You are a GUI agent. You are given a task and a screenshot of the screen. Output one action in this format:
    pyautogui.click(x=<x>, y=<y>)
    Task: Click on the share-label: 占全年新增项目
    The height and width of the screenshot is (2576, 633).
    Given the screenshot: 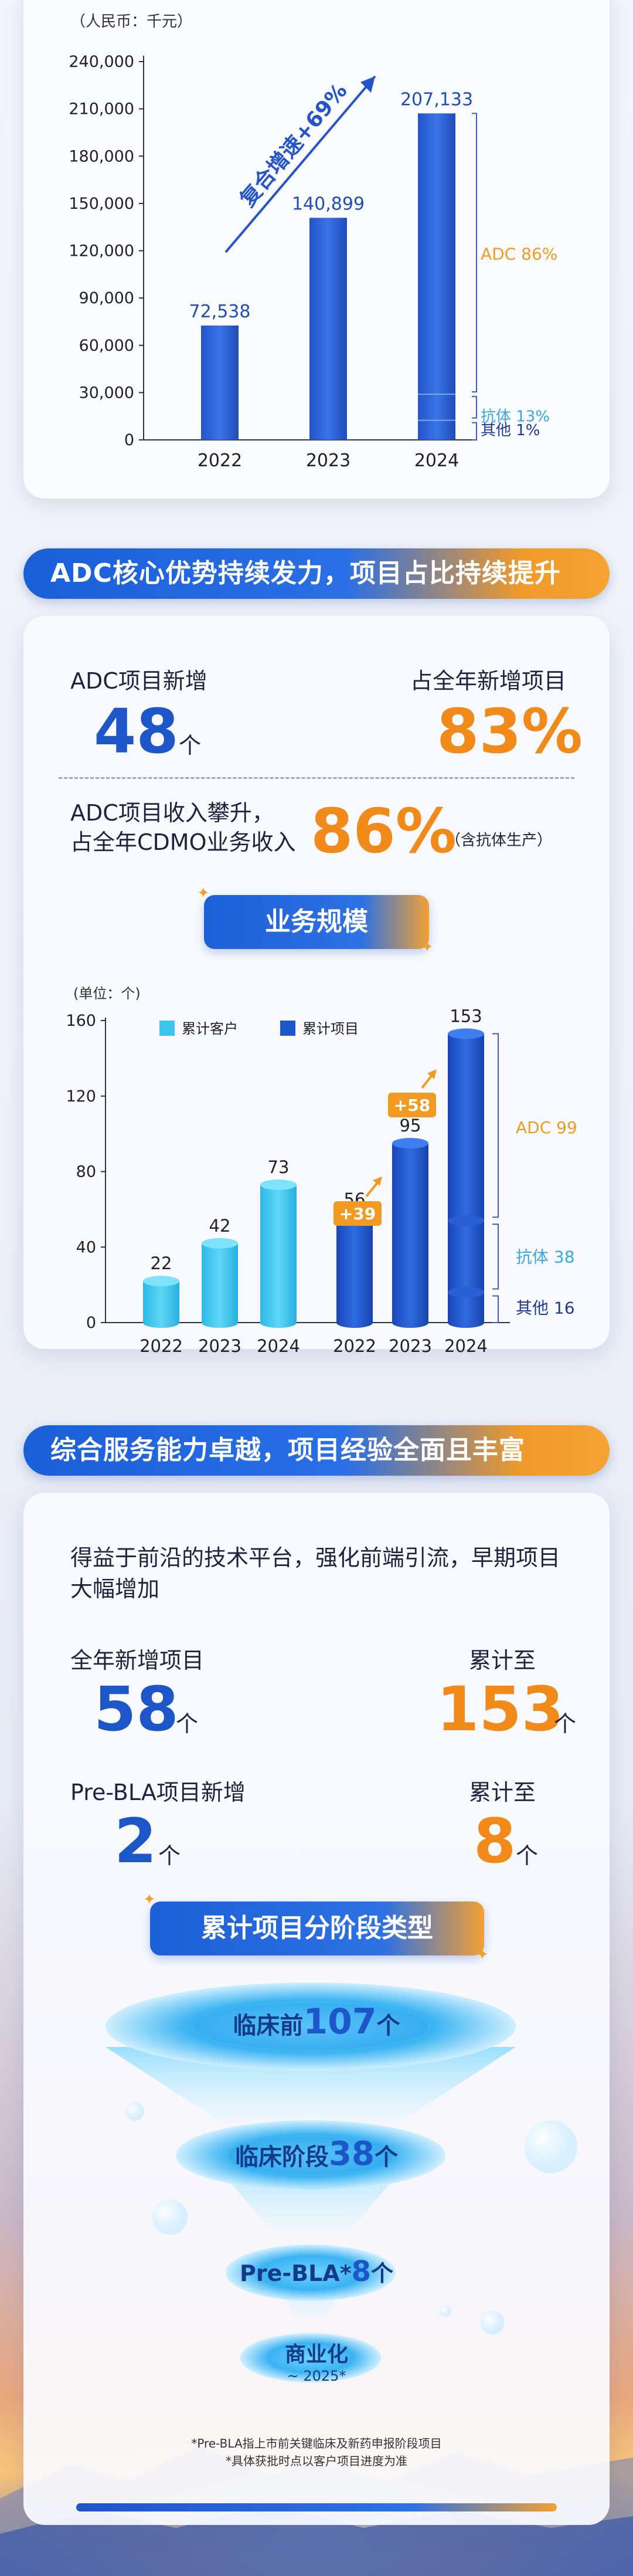 What is the action you would take?
    pyautogui.click(x=489, y=681)
    